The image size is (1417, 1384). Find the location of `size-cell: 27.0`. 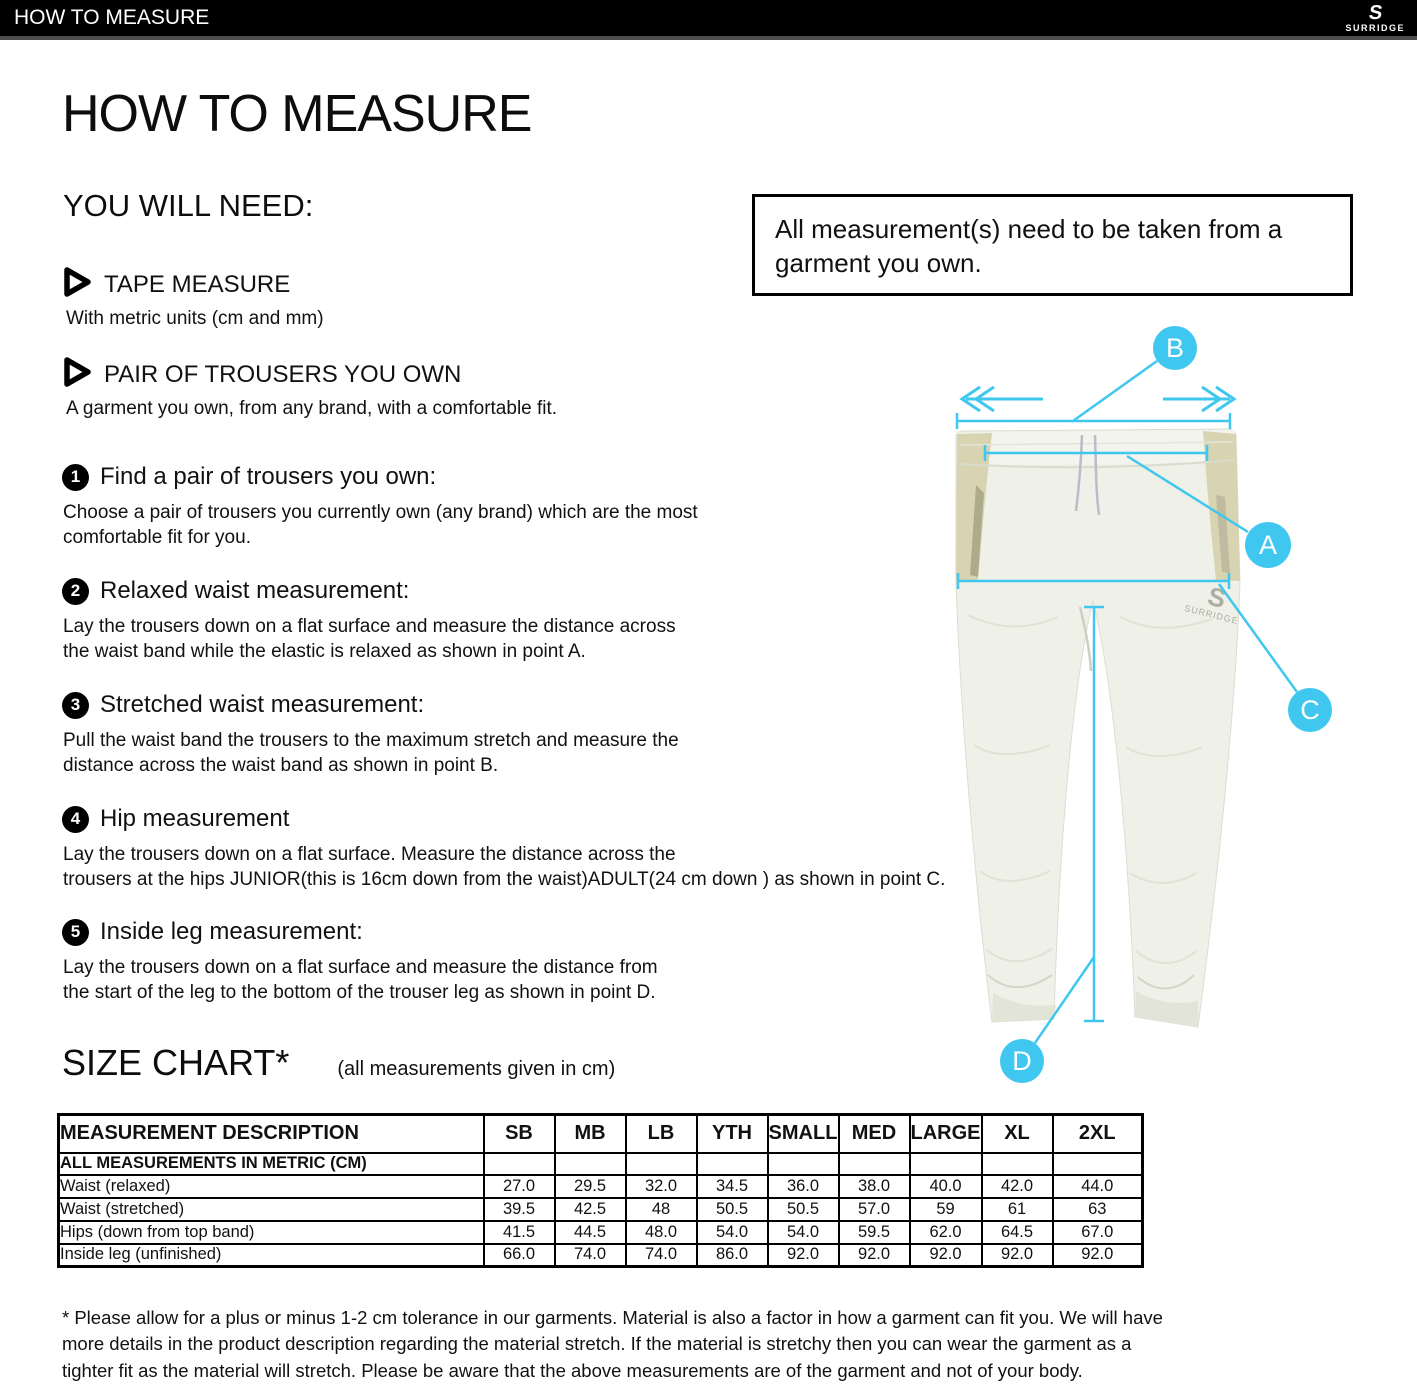

size-cell: 27.0 is located at coordinates (519, 1186).